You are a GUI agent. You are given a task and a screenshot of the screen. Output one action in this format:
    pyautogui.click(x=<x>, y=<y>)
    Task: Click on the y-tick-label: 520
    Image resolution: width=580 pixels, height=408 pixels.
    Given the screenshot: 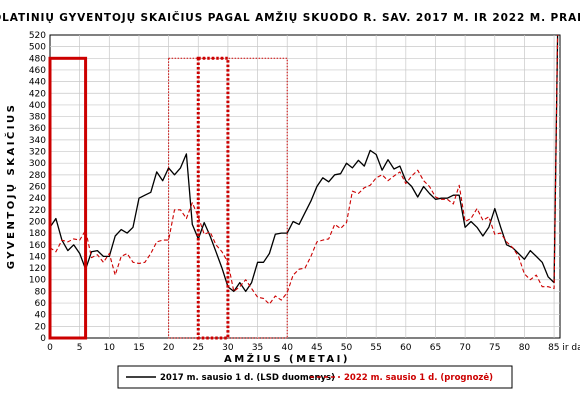 What is the action you would take?
    pyautogui.click(x=37, y=36)
    